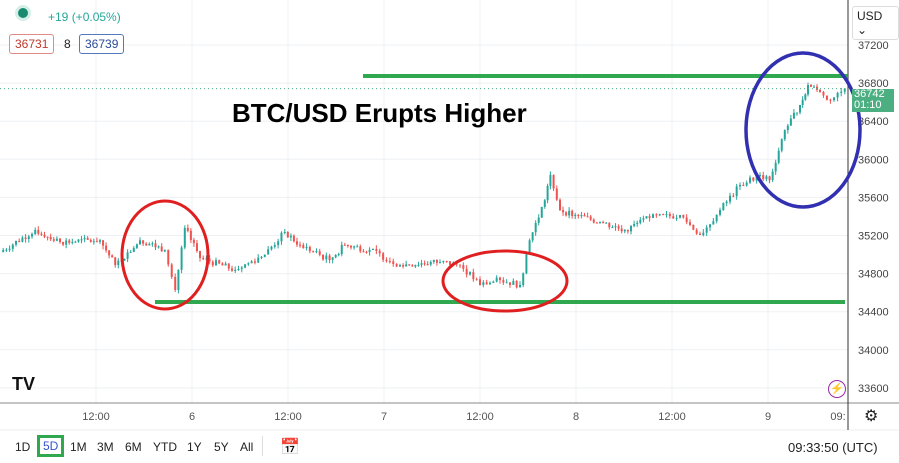  I want to click on settings-gear-icon: ⚙, so click(871, 416).